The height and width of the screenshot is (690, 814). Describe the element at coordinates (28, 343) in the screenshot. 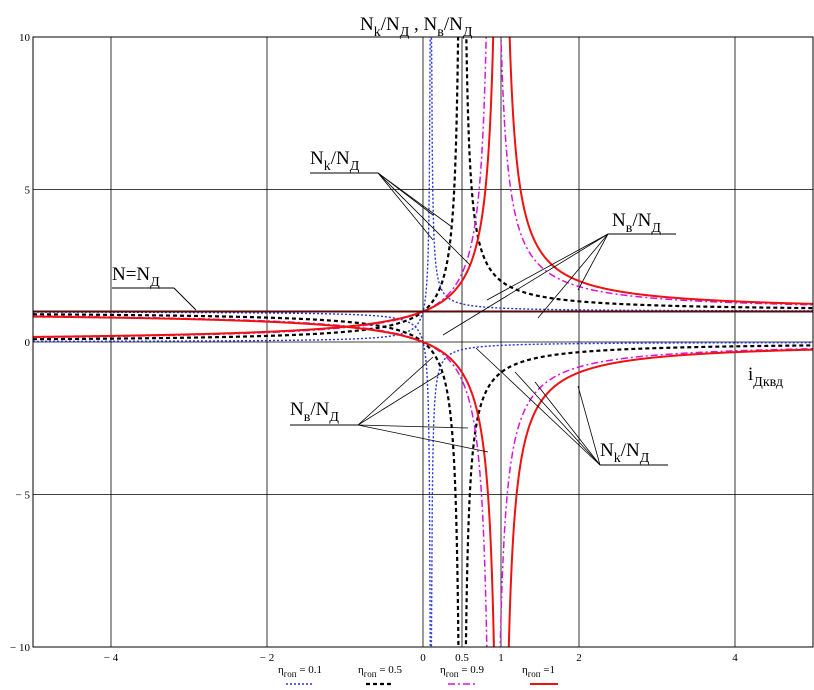

I see `y-tick-label: 0` at that location.